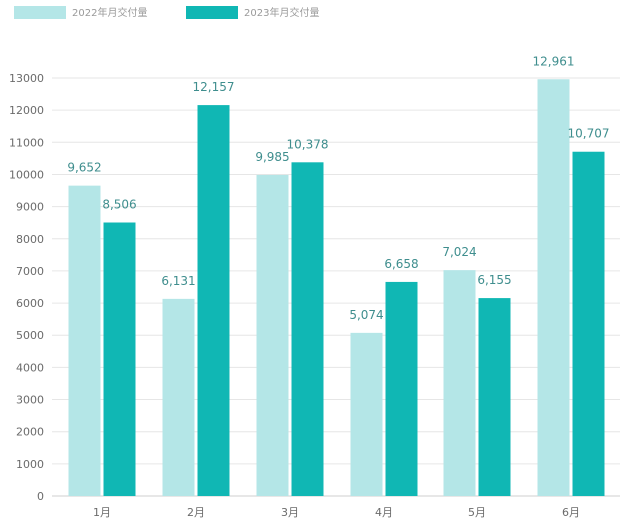 The height and width of the screenshot is (526, 636). I want to click on data-label-1-6: 12,961, so click(554, 61).